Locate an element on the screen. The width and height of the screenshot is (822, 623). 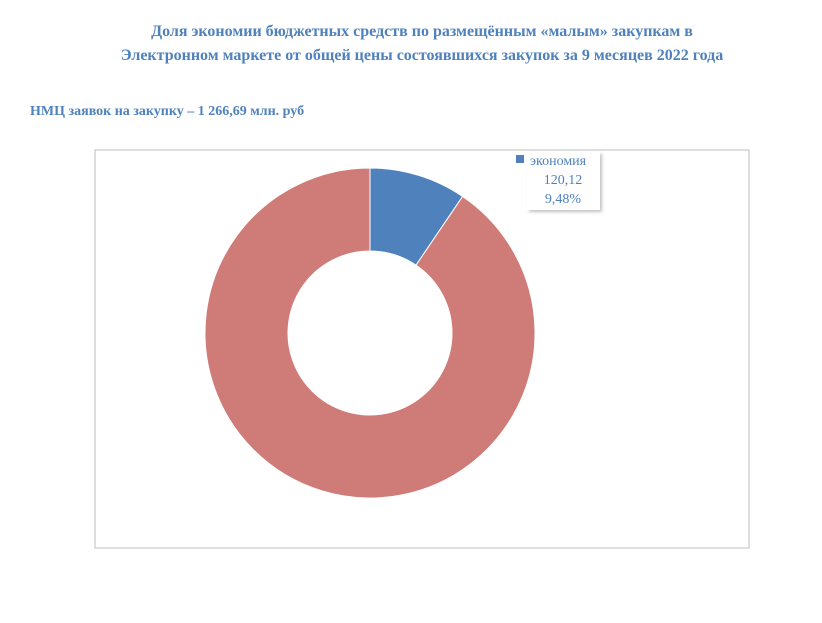
legend-marker is located at coordinates (520, 159).